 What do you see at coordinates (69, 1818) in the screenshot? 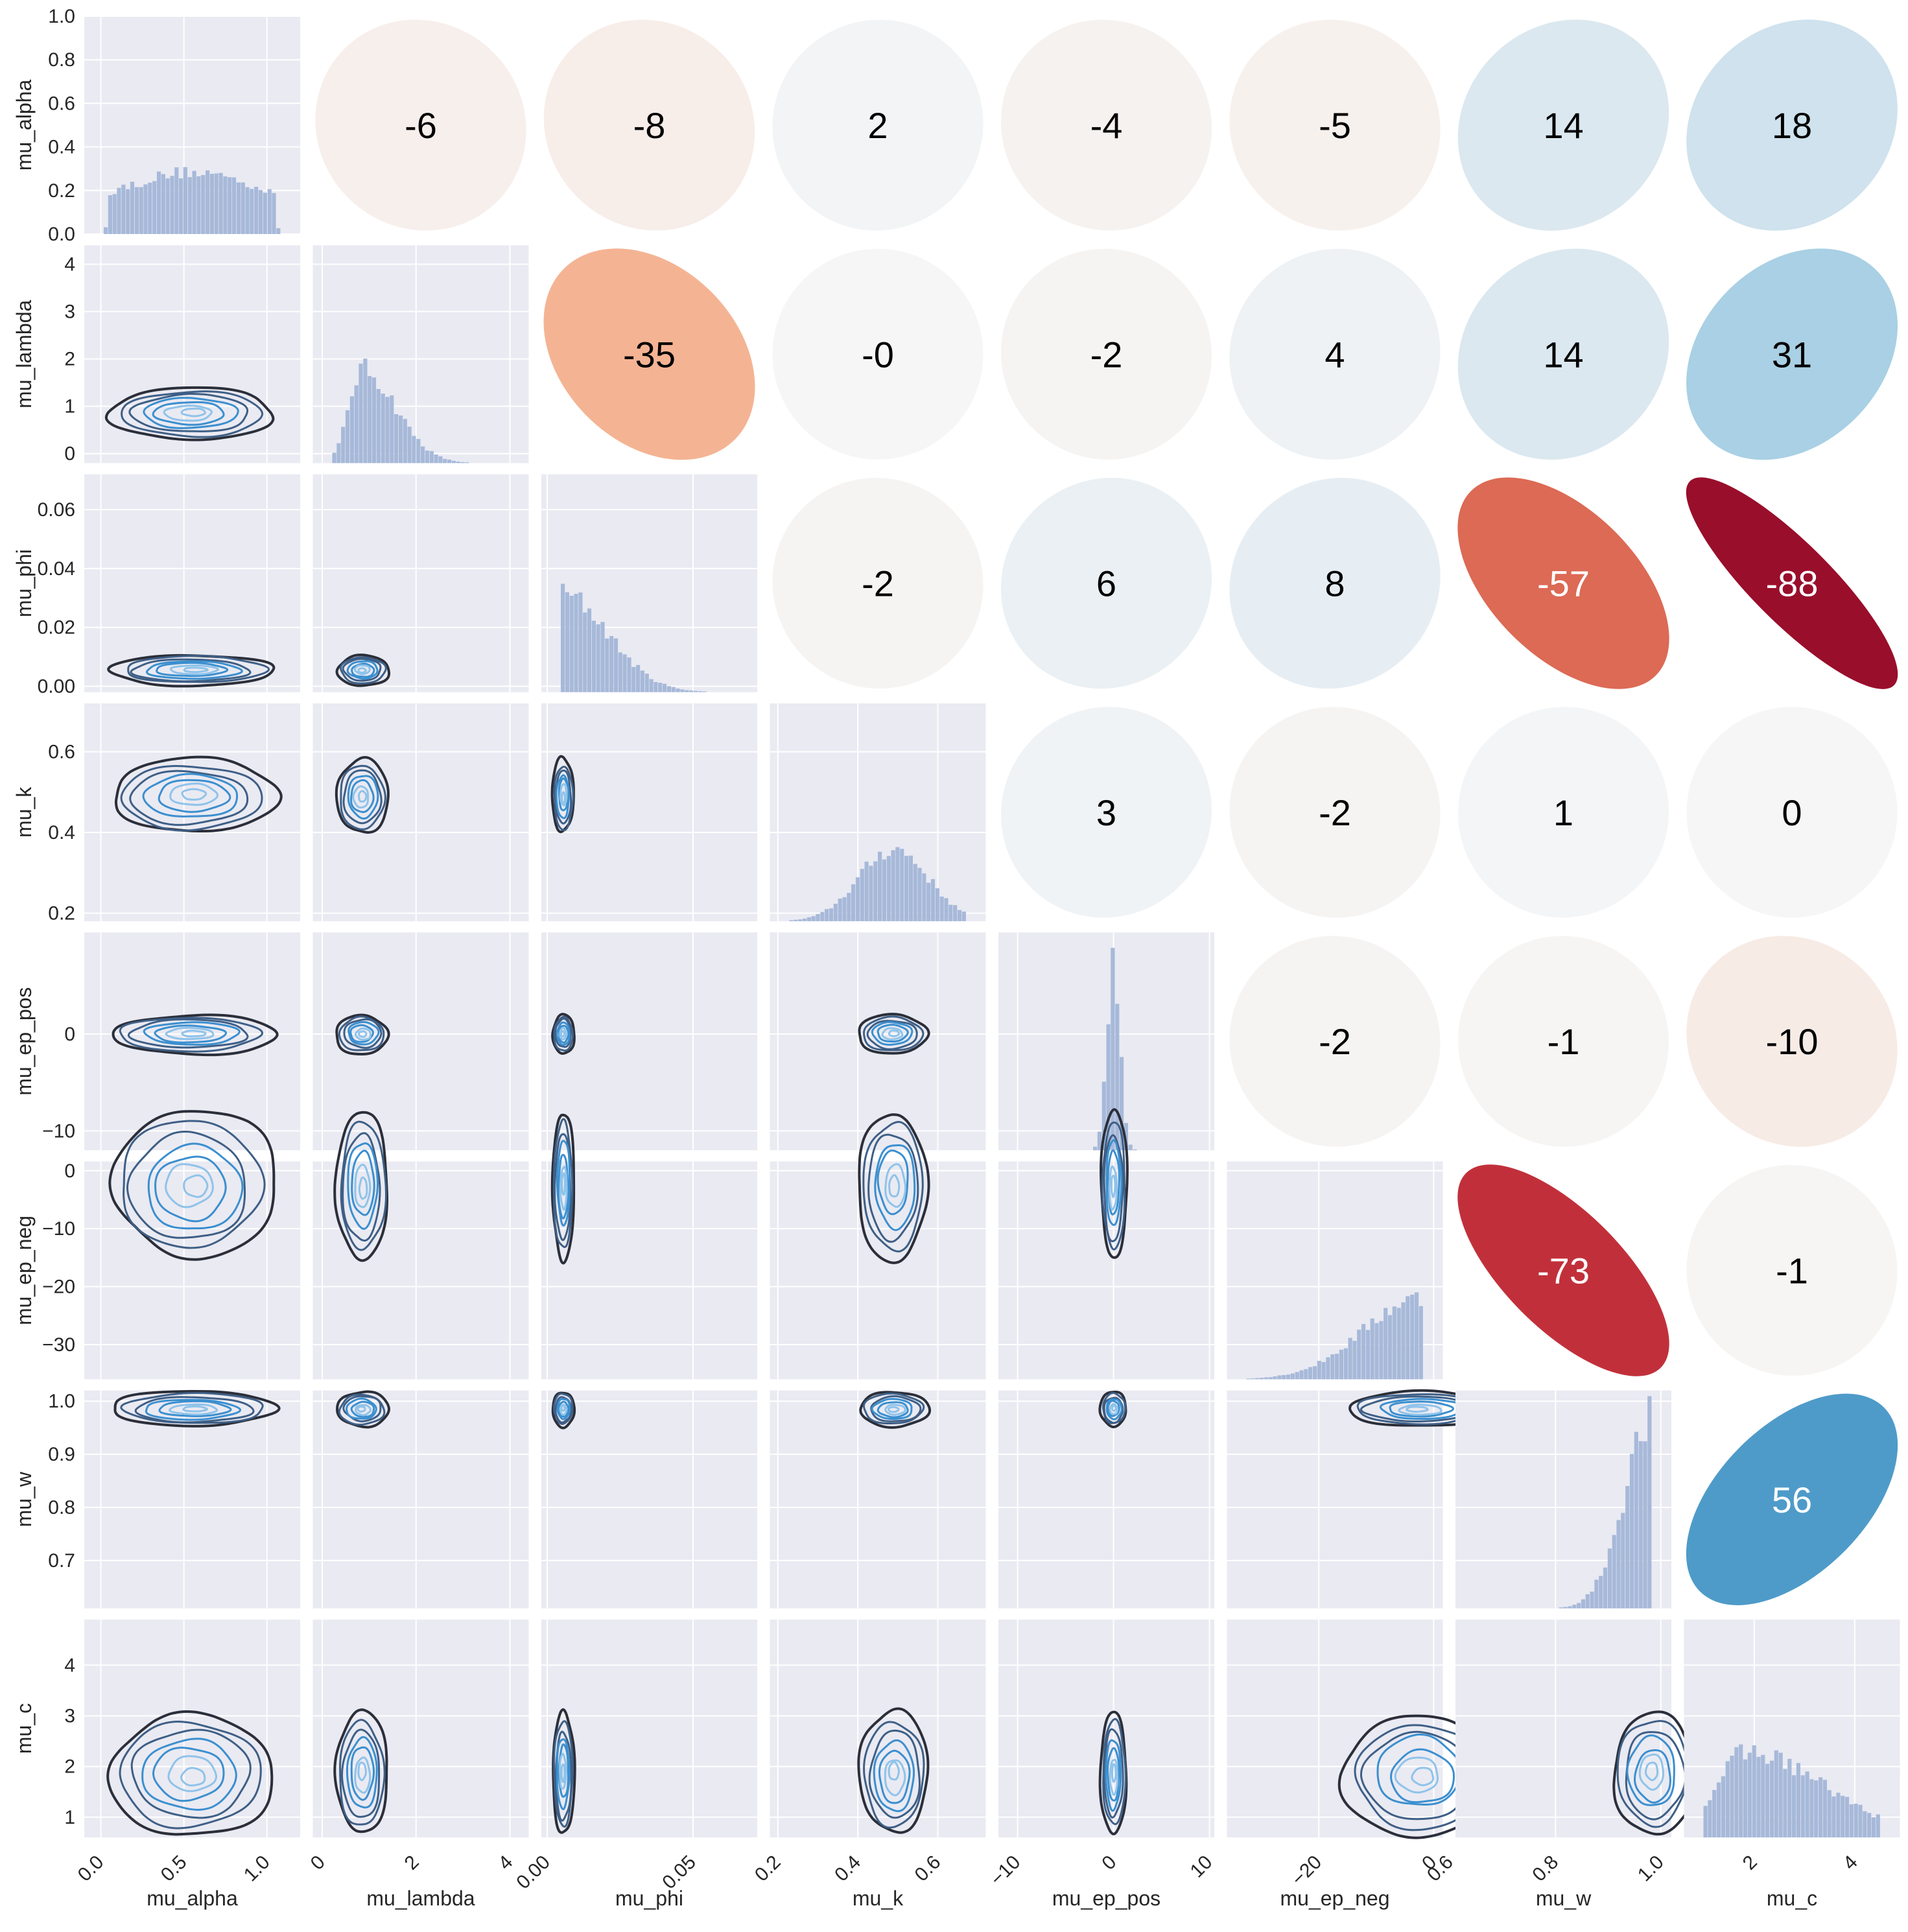
I see `y-tick-label: 1` at bounding box center [69, 1818].